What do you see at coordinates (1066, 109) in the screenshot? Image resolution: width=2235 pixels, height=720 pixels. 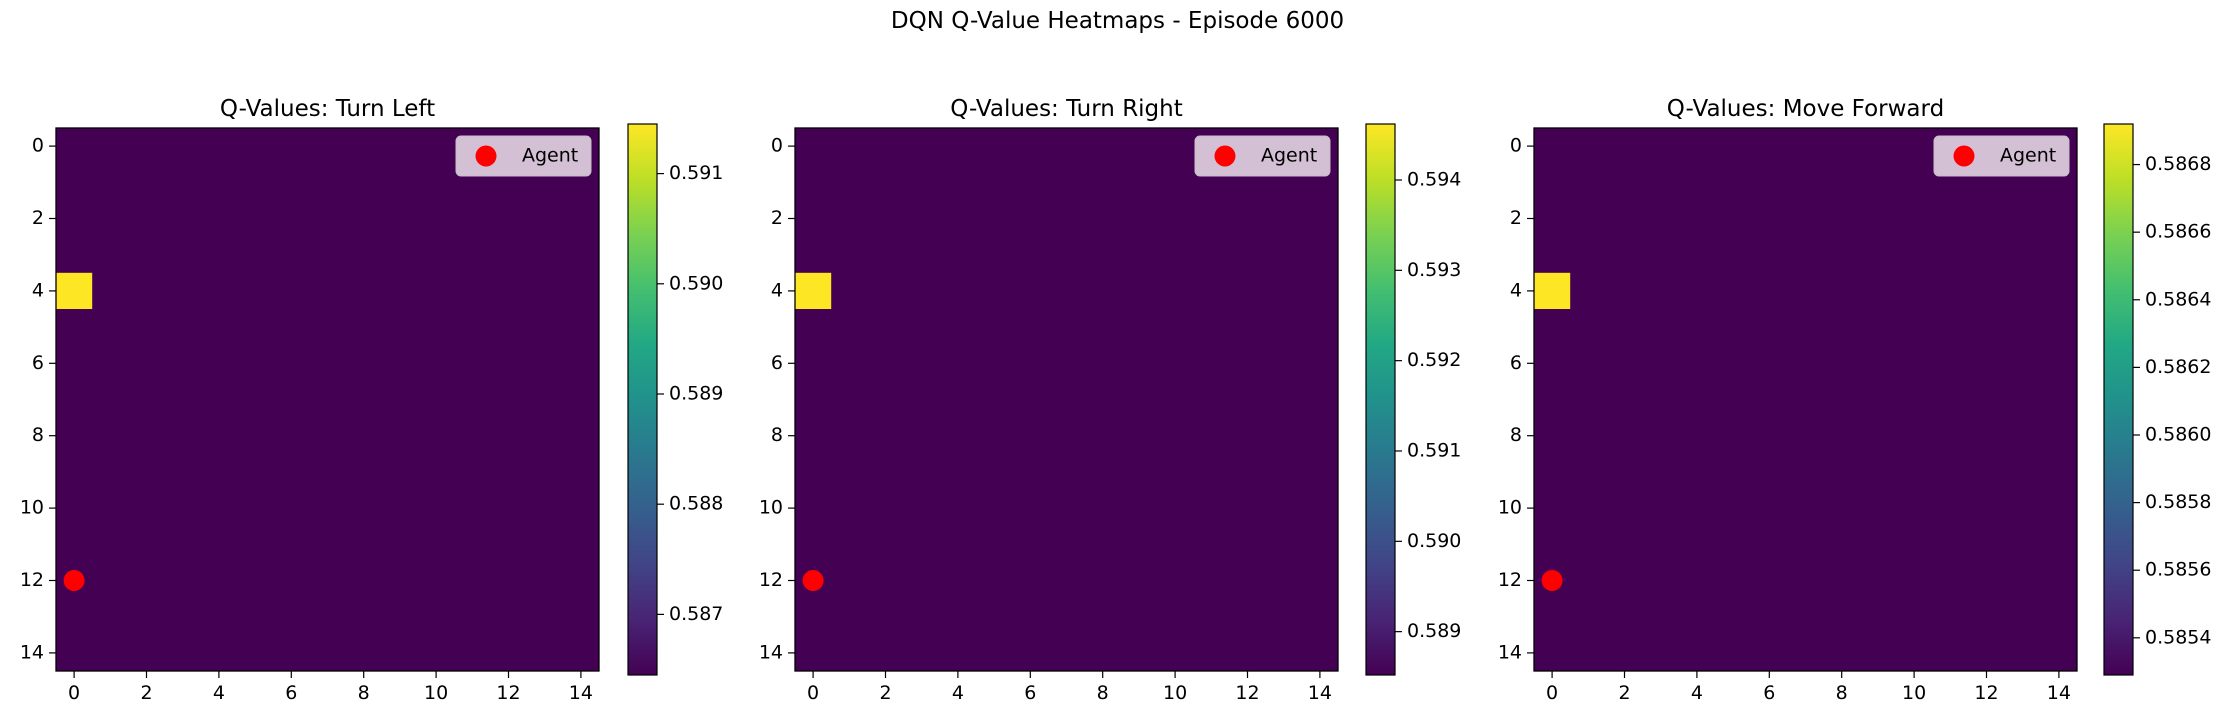 I see `panel-title: Q-Values: Turn Right` at bounding box center [1066, 109].